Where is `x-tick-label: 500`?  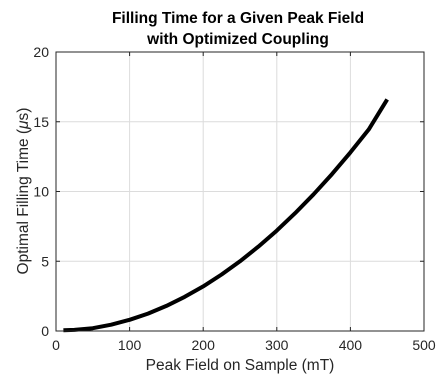 x-tick-label: 500 is located at coordinates (424, 345).